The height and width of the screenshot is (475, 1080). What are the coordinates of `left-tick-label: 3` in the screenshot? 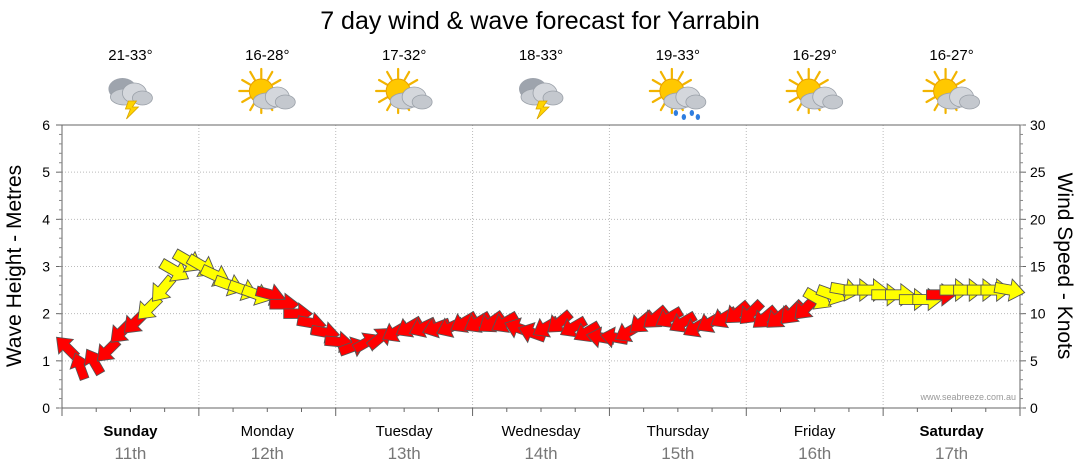 It's located at (46, 267).